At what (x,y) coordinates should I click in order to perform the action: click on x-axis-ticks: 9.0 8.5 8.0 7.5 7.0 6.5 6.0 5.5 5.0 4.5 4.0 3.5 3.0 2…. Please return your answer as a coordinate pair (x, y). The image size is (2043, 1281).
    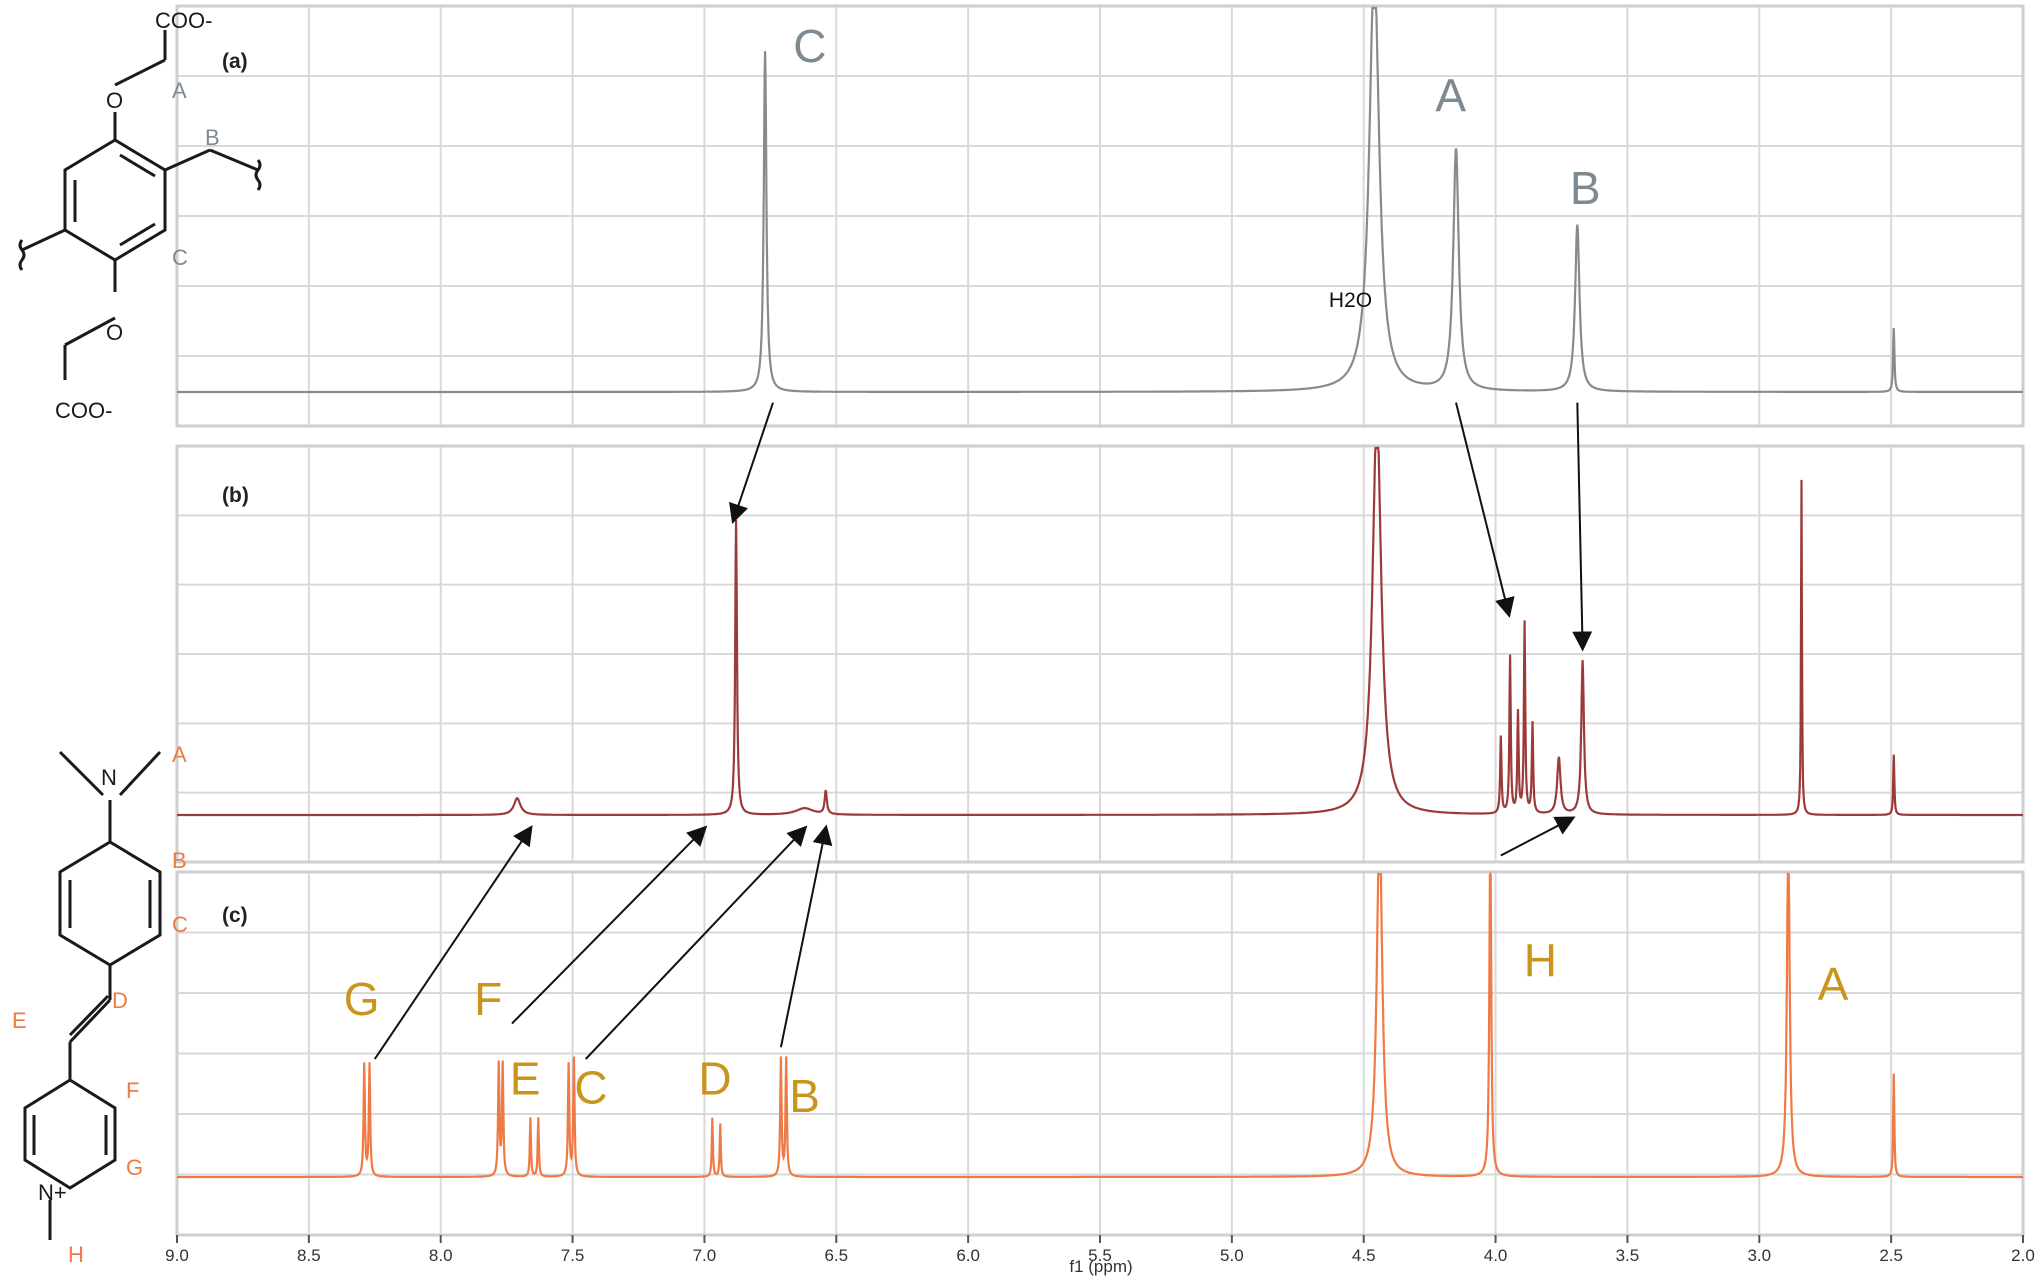
    Looking at the image, I should click on (1100, 1250).